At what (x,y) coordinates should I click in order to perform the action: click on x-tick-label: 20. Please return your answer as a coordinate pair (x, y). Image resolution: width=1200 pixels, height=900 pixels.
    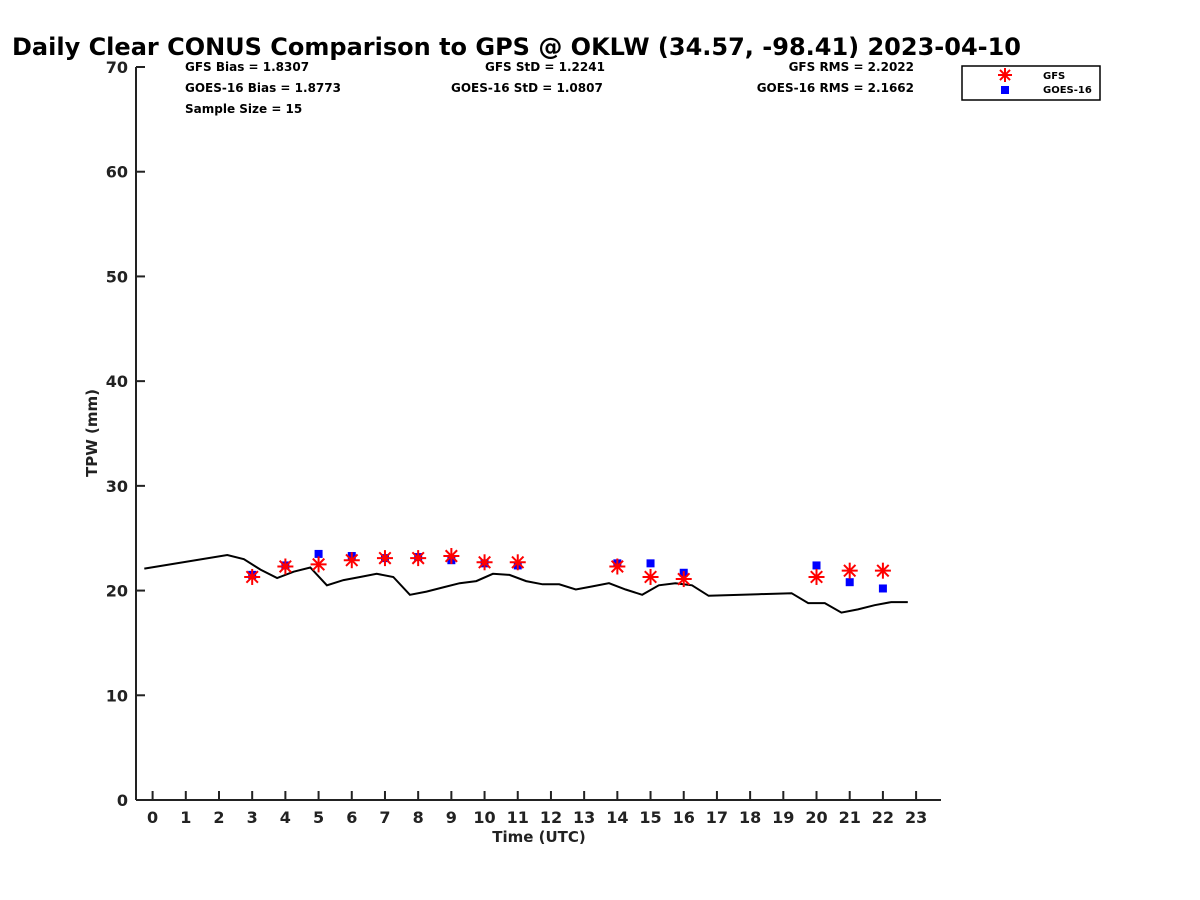
    Looking at the image, I should click on (816, 817).